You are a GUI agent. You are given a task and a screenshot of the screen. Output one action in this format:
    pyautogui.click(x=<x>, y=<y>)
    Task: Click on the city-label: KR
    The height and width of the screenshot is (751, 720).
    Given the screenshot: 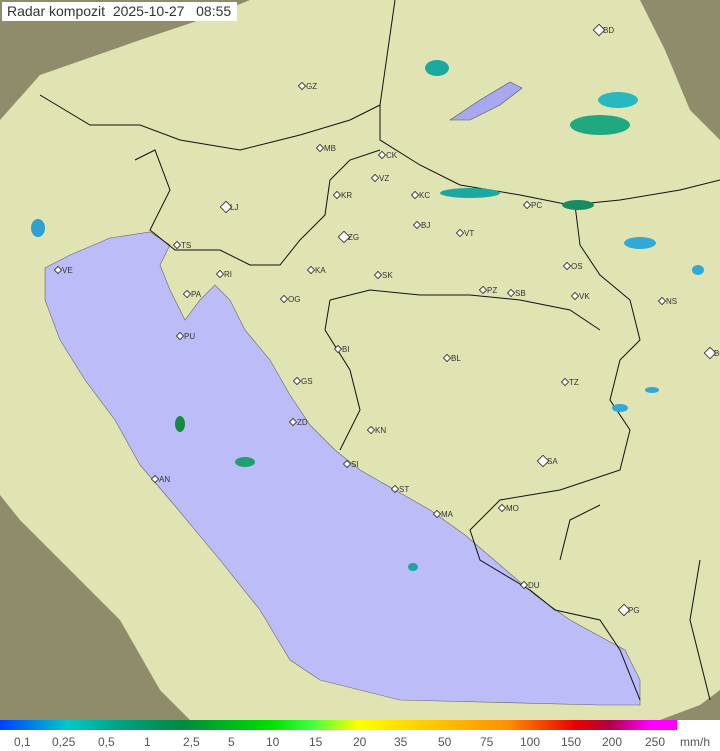 What is the action you would take?
    pyautogui.click(x=346, y=195)
    